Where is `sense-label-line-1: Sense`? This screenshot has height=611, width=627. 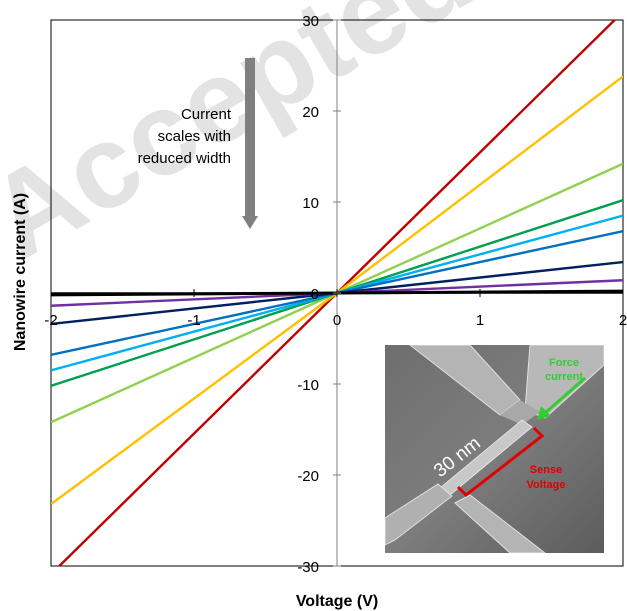 sense-label-line-1: Sense is located at coordinates (546, 470).